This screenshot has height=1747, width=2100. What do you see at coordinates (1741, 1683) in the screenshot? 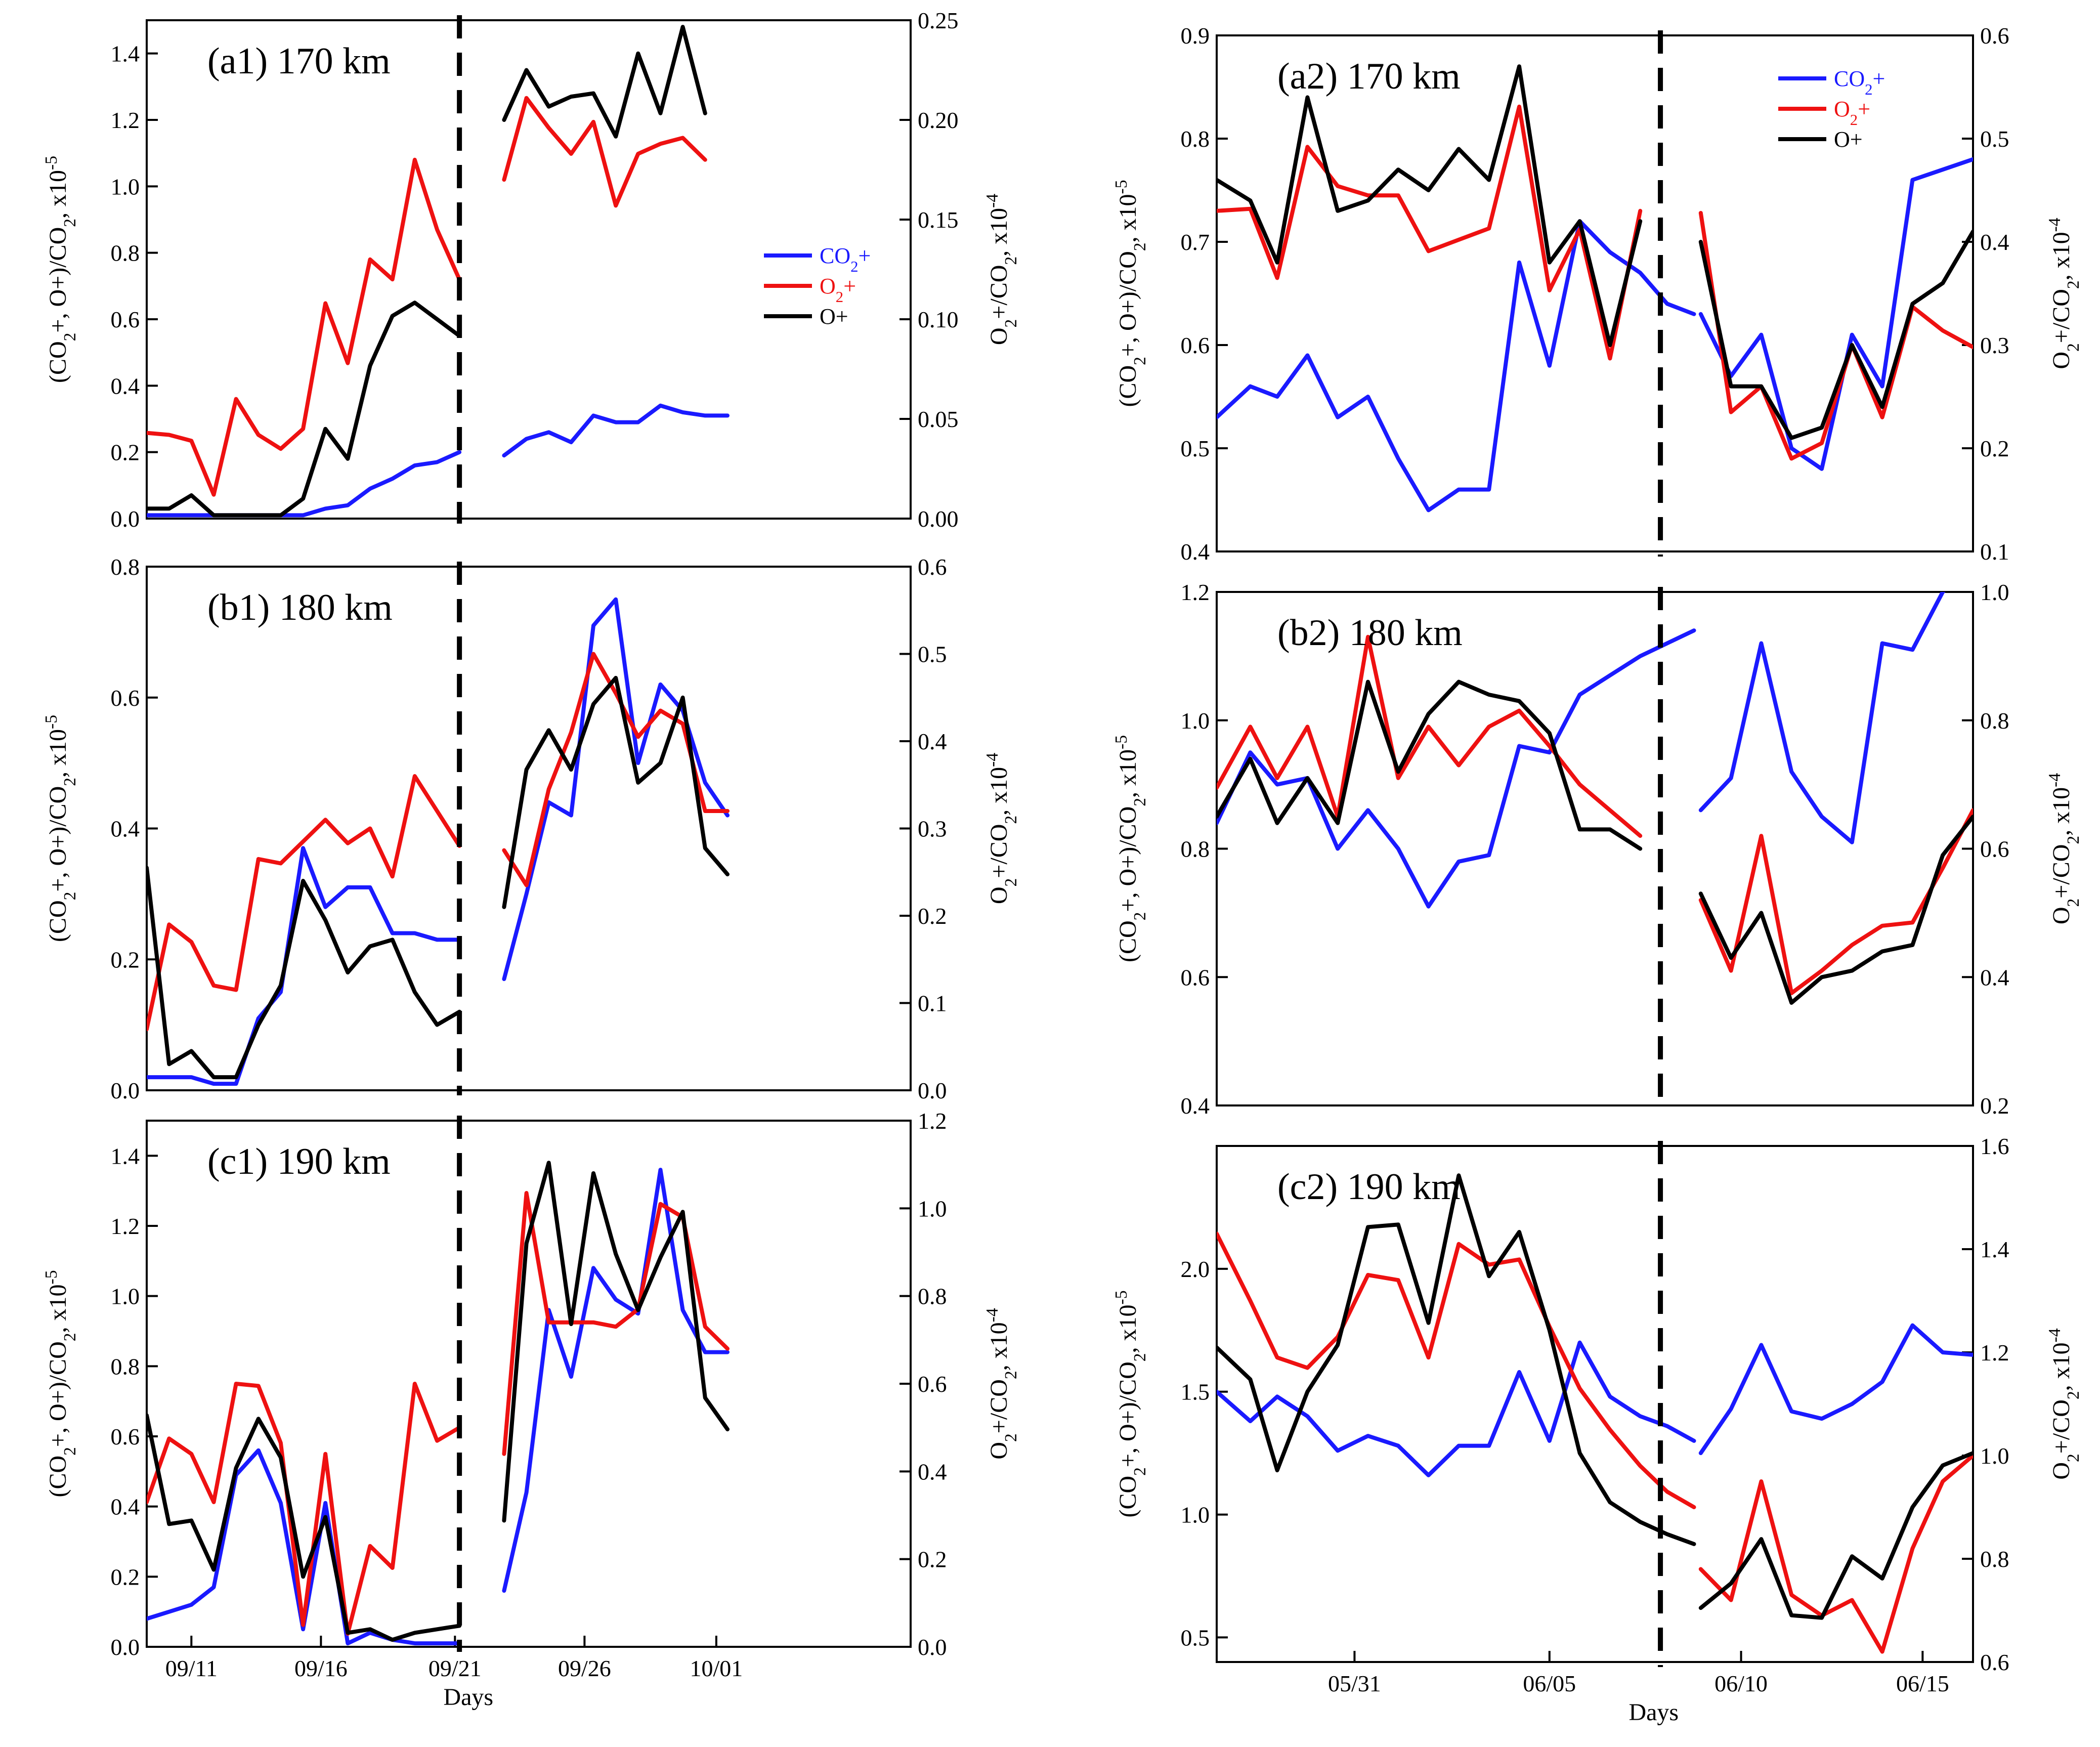
I see `xtick-label: 06/10` at bounding box center [1741, 1683].